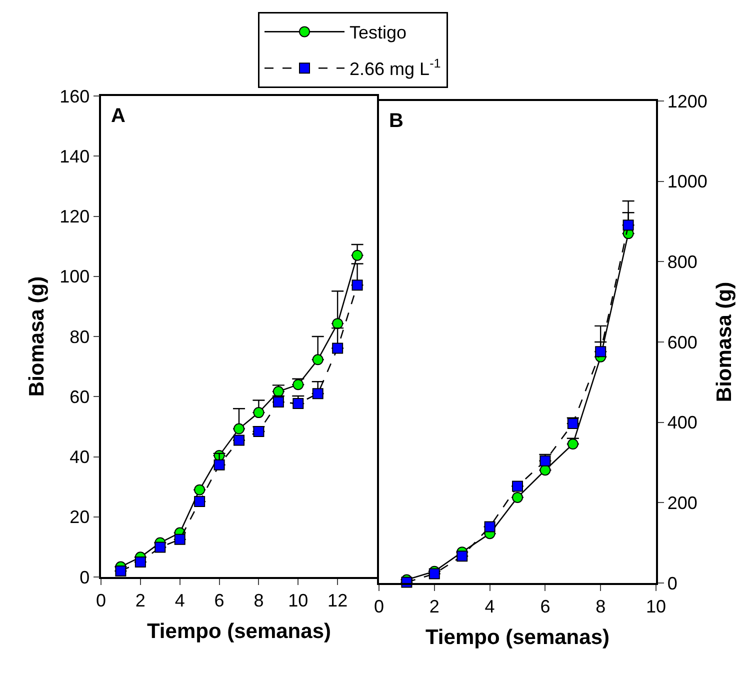 This screenshot has height=677, width=756. What do you see at coordinates (80, 336) in the screenshot?
I see `y-tick-label: 80` at bounding box center [80, 336].